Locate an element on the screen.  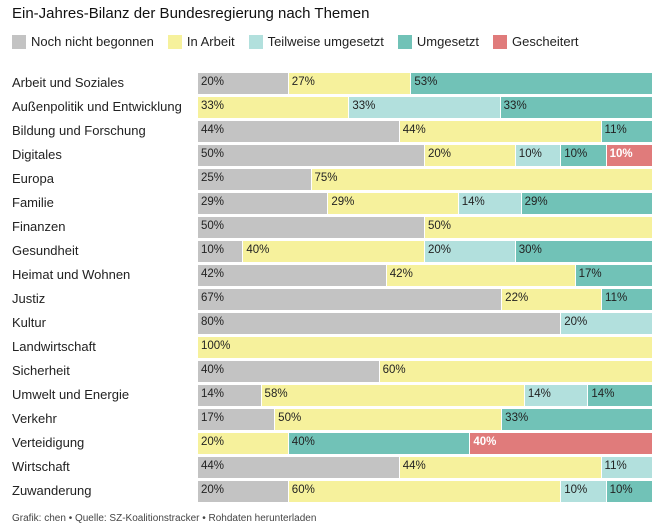
legend-label: Teilweise umgesetzt is located at coordinates (325, 41).